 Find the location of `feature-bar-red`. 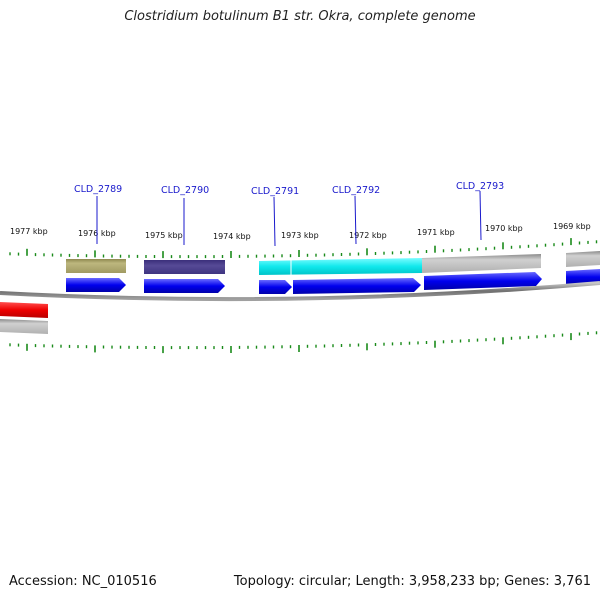

feature-bar-red is located at coordinates (24, 310).